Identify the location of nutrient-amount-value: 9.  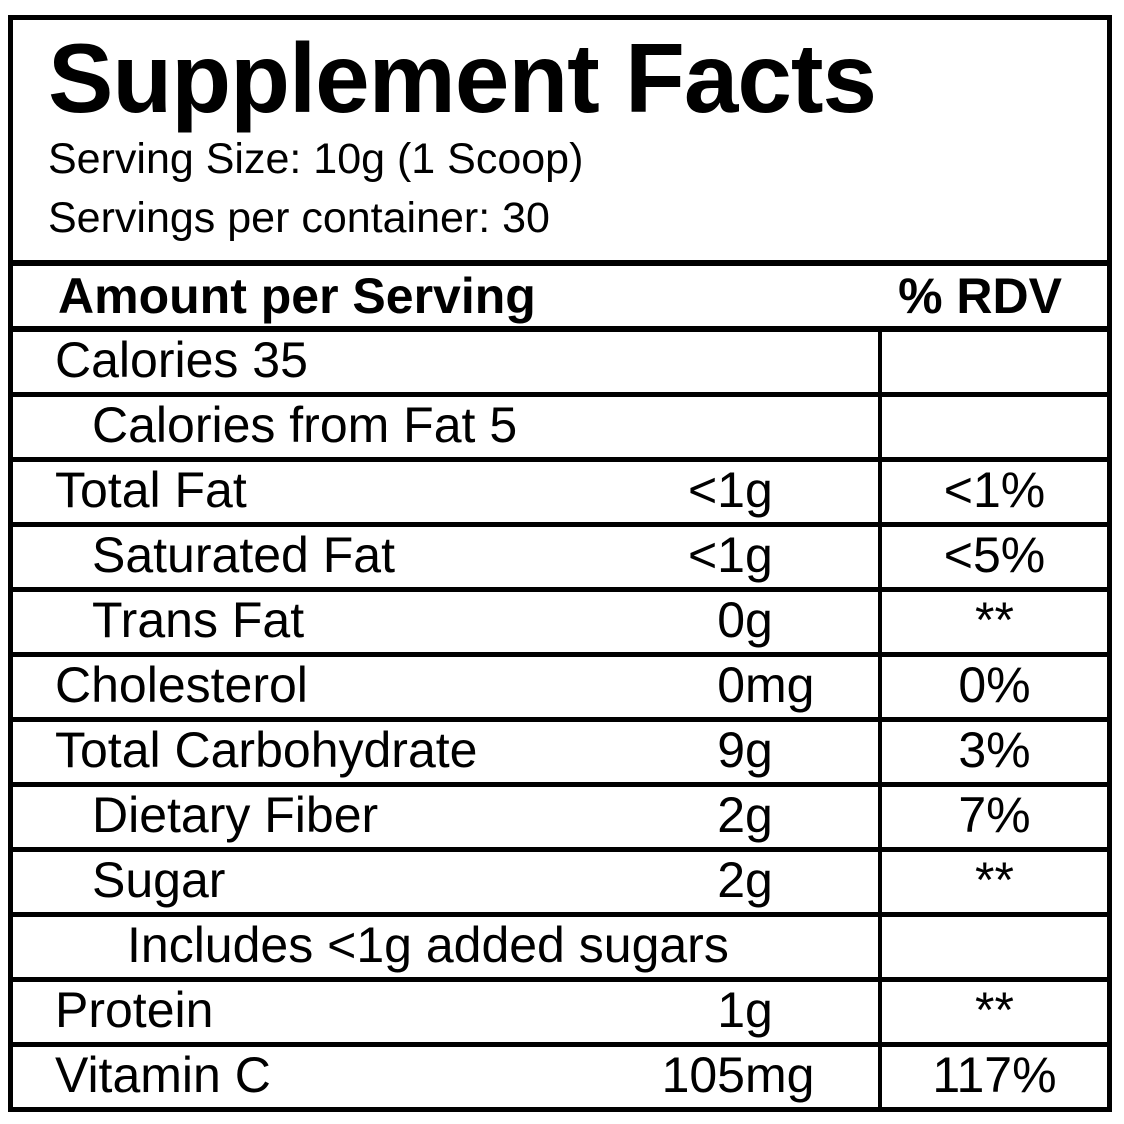
(731, 750).